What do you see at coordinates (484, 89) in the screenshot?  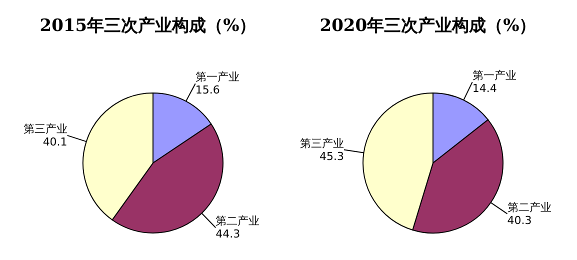 I see `data-label: 14.4` at bounding box center [484, 89].